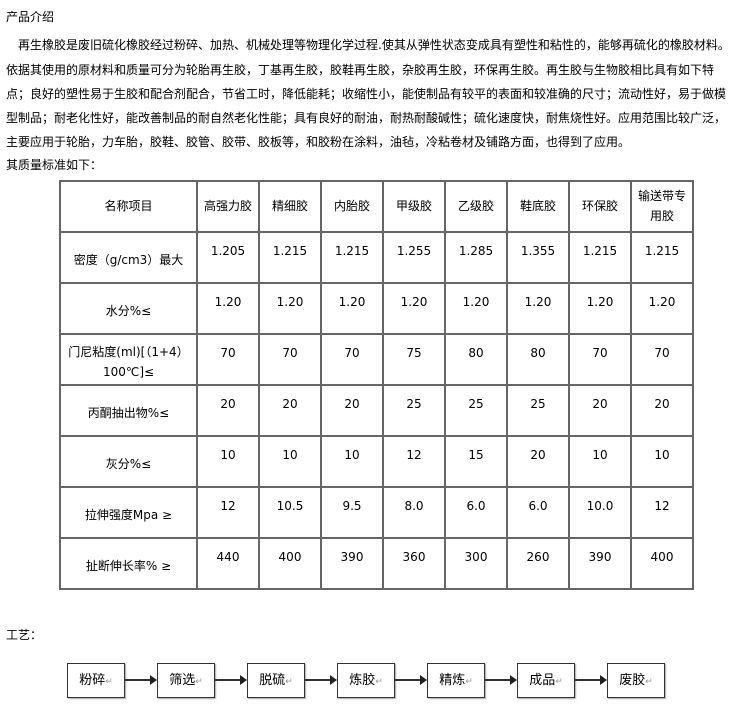  What do you see at coordinates (542, 680) in the screenshot?
I see `process-step-label: 成品` at bounding box center [542, 680].